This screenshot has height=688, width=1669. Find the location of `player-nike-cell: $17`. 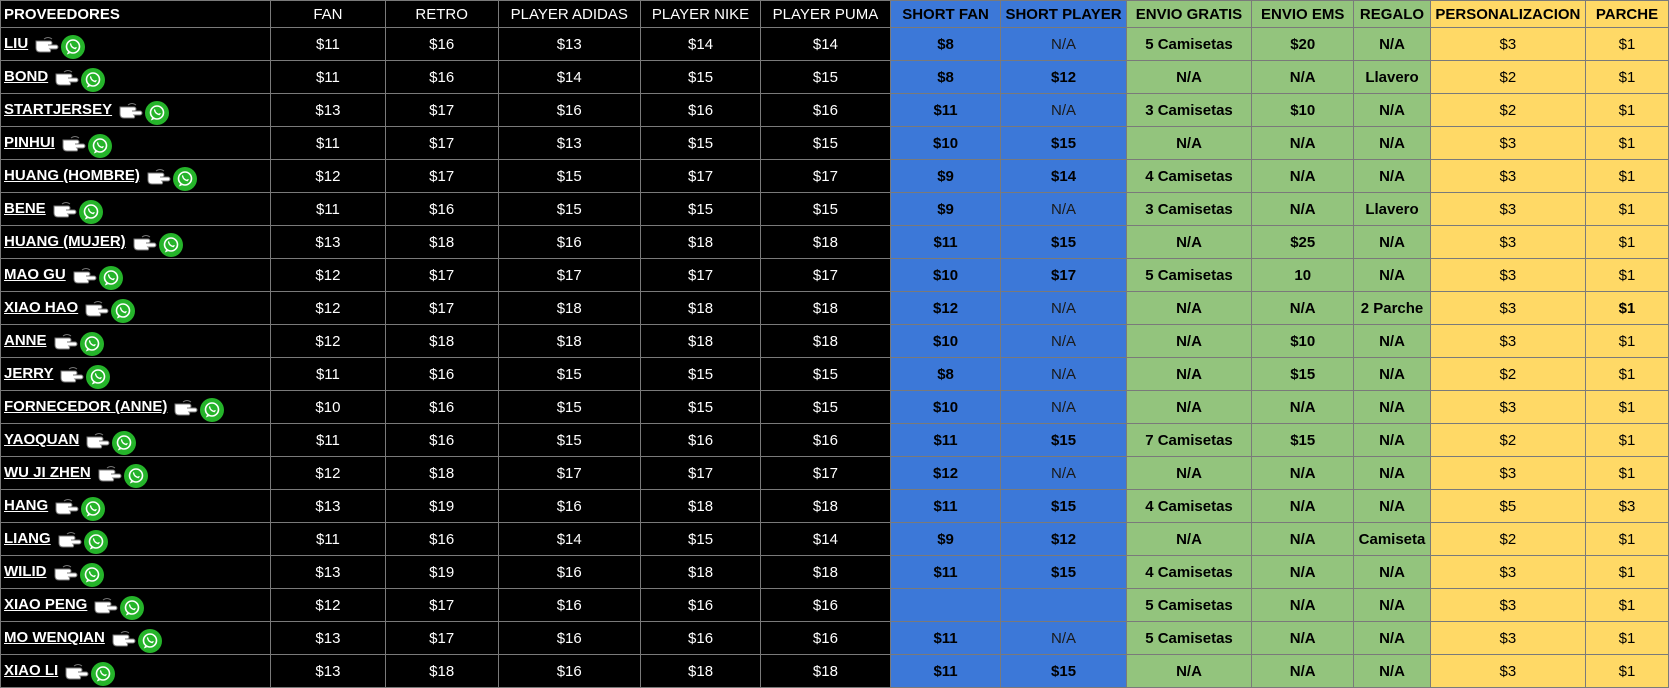

player-nike-cell: $17 is located at coordinates (700, 473).